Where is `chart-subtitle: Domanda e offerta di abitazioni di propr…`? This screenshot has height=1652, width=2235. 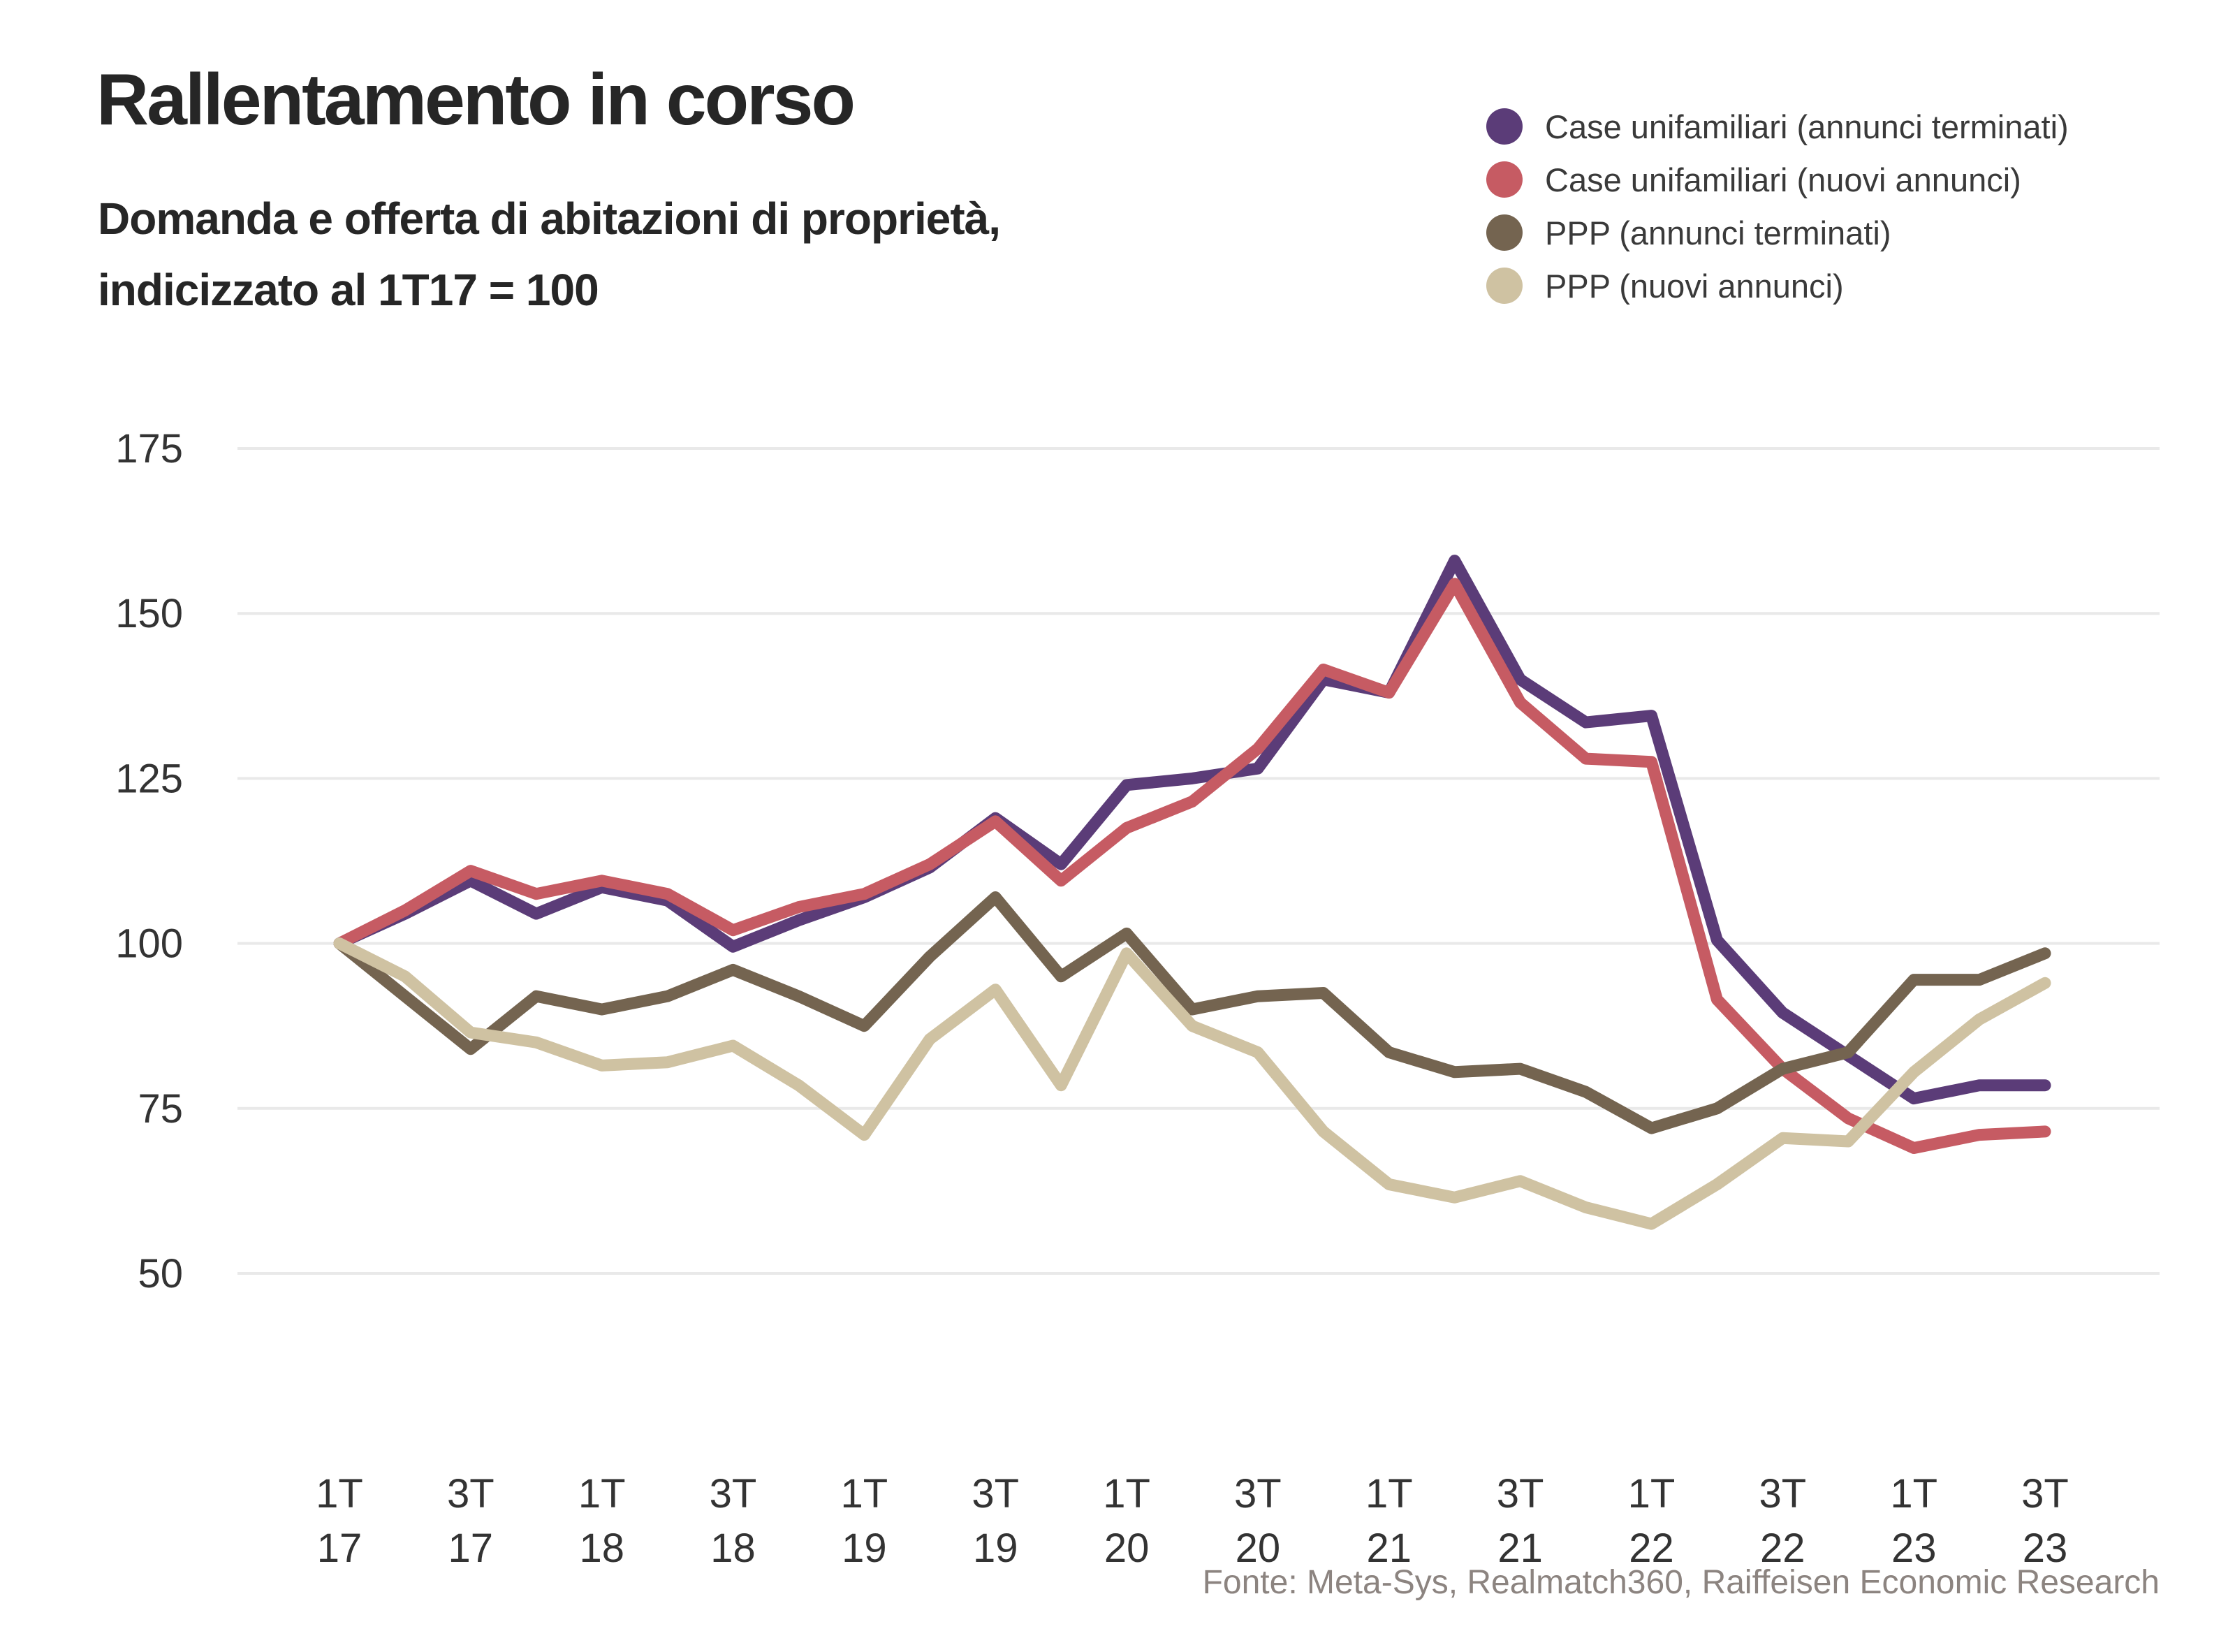
chart-subtitle: Domanda e offerta di abitazioni di propr… is located at coordinates (549, 254).